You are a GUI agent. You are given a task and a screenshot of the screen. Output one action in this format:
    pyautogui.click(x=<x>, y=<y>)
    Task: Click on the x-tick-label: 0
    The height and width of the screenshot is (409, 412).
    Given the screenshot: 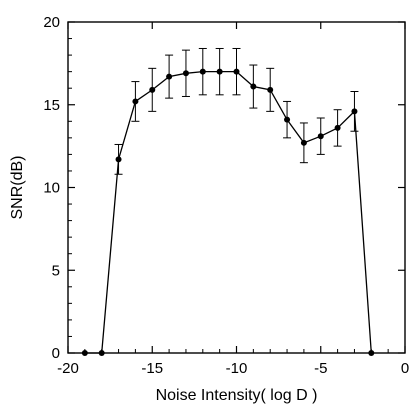 What is the action you would take?
    pyautogui.click(x=405, y=368)
    